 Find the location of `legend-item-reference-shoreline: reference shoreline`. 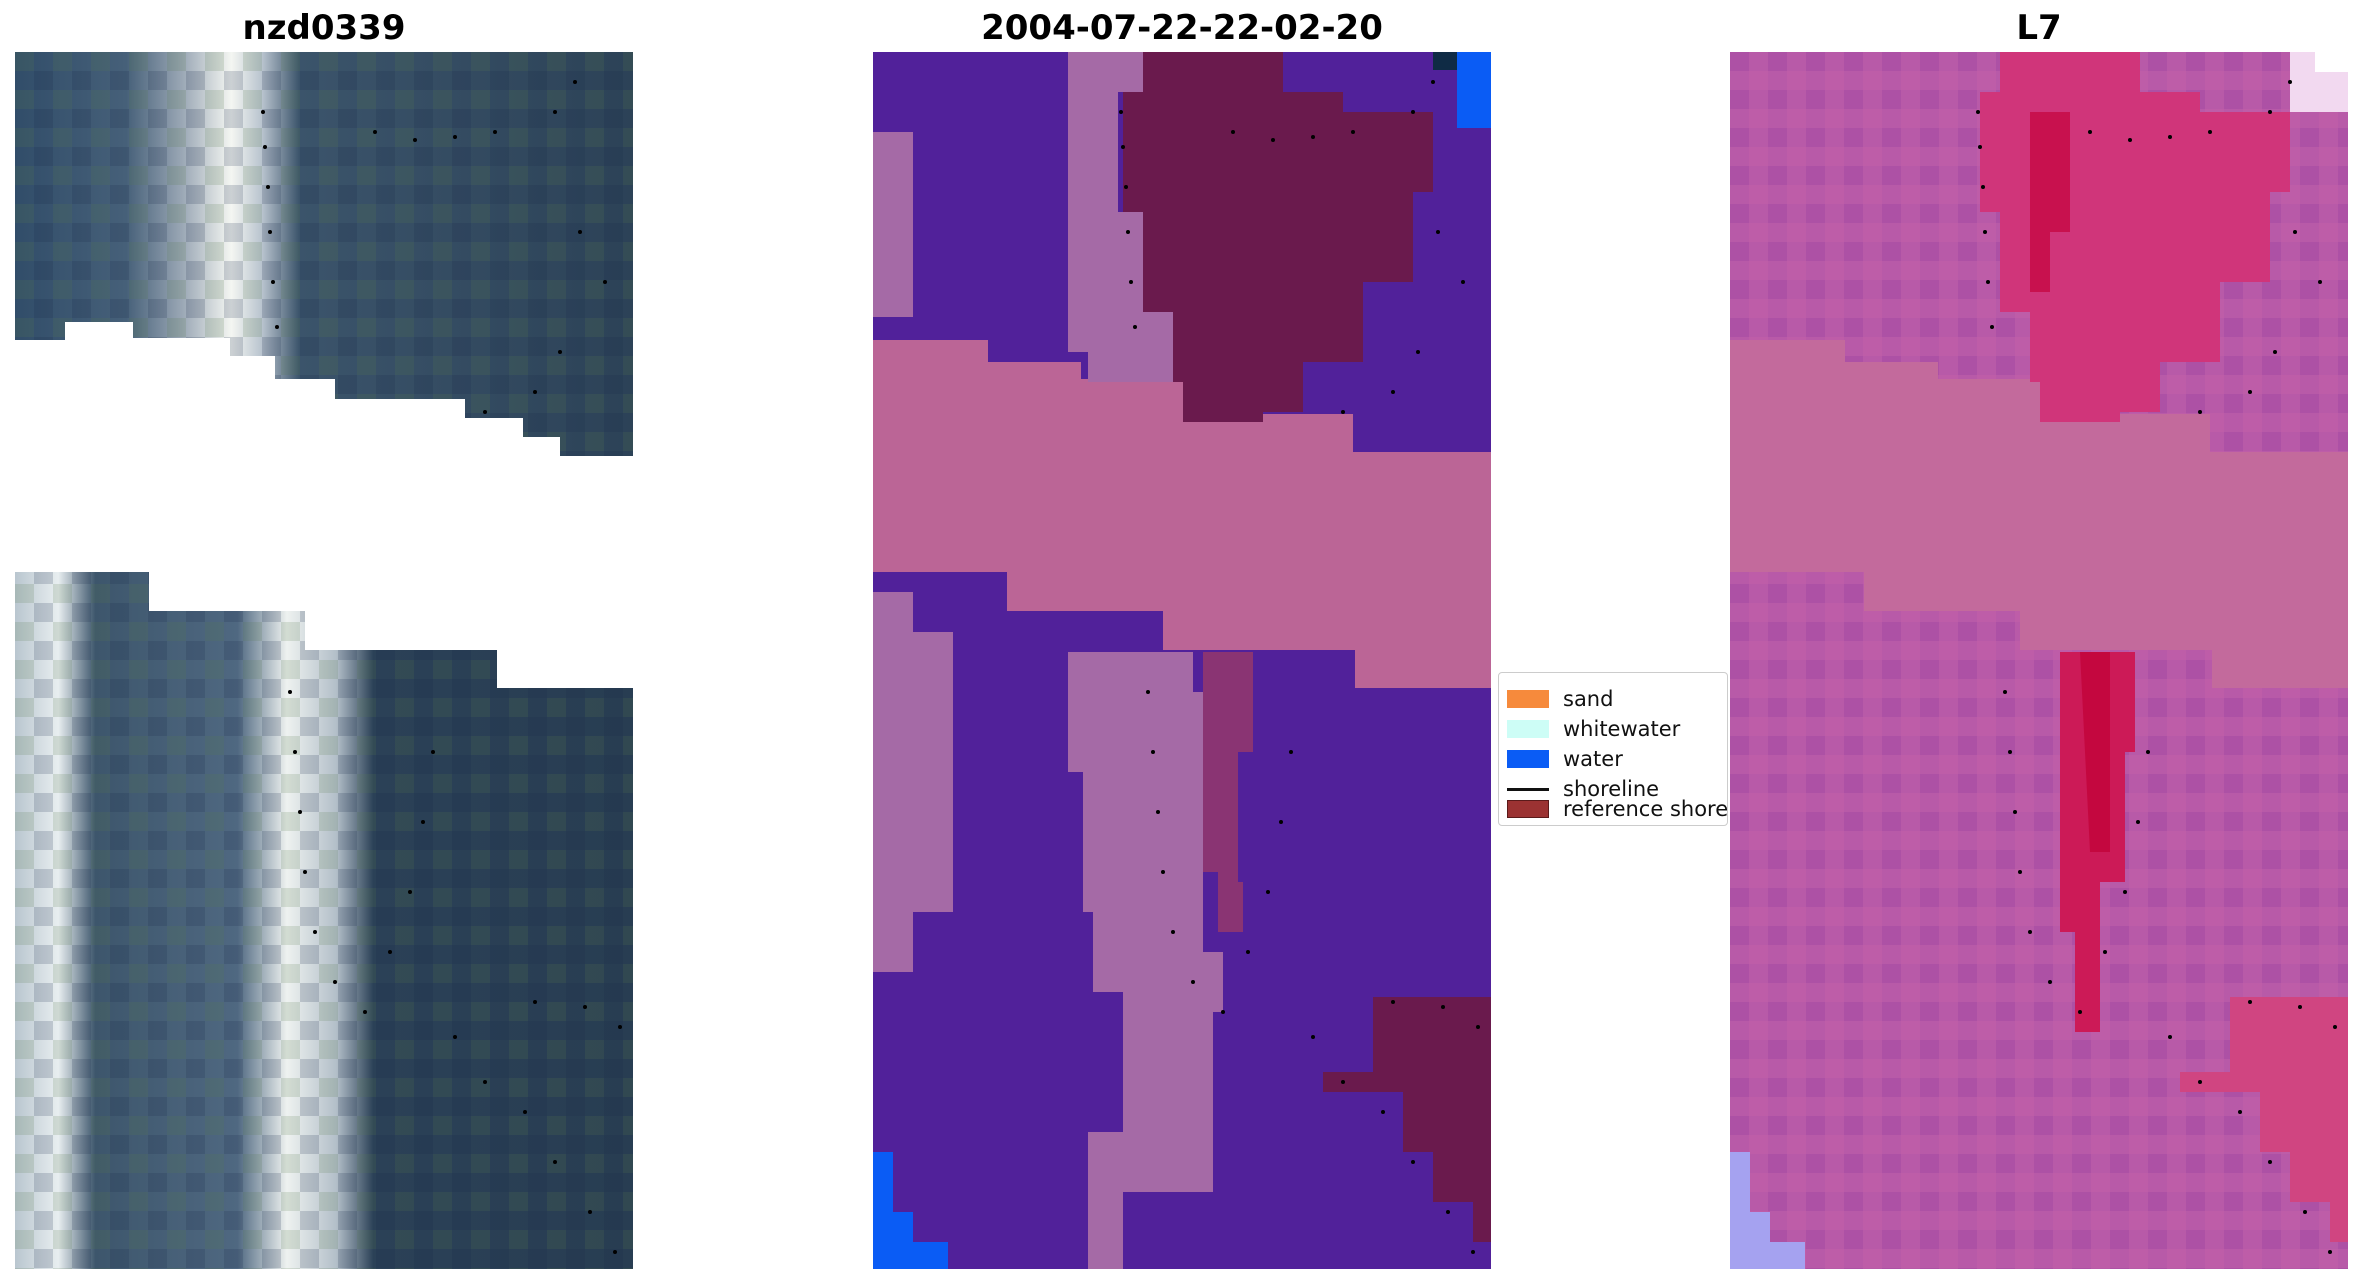

legend-item-reference-shoreline: reference shoreline is located at coordinates (1617, 809).